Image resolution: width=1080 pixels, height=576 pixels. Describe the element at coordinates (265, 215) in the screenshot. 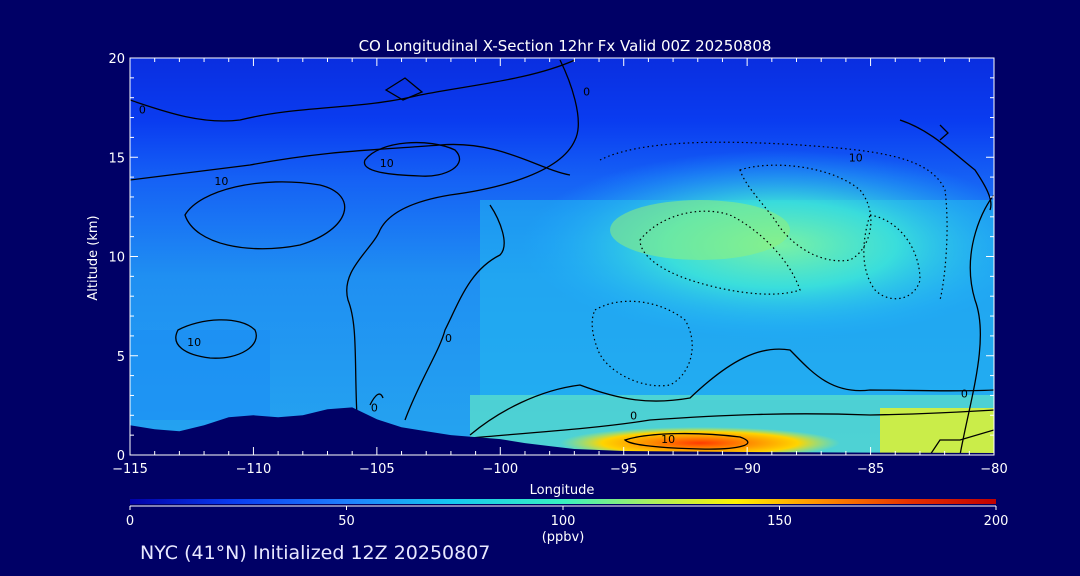

I see `contour-10-west-cell` at that location.